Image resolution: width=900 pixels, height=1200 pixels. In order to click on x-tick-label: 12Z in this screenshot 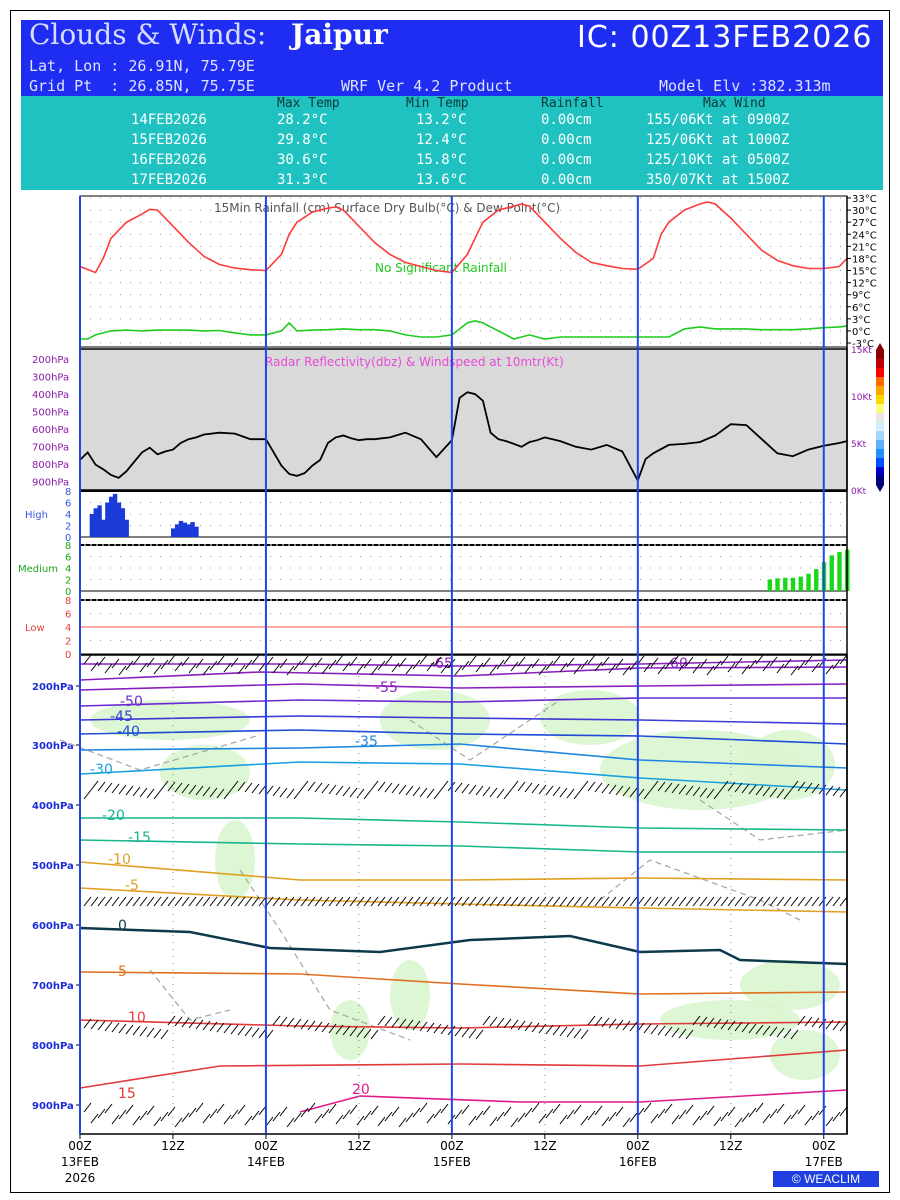, I will do `click(545, 1146)`.